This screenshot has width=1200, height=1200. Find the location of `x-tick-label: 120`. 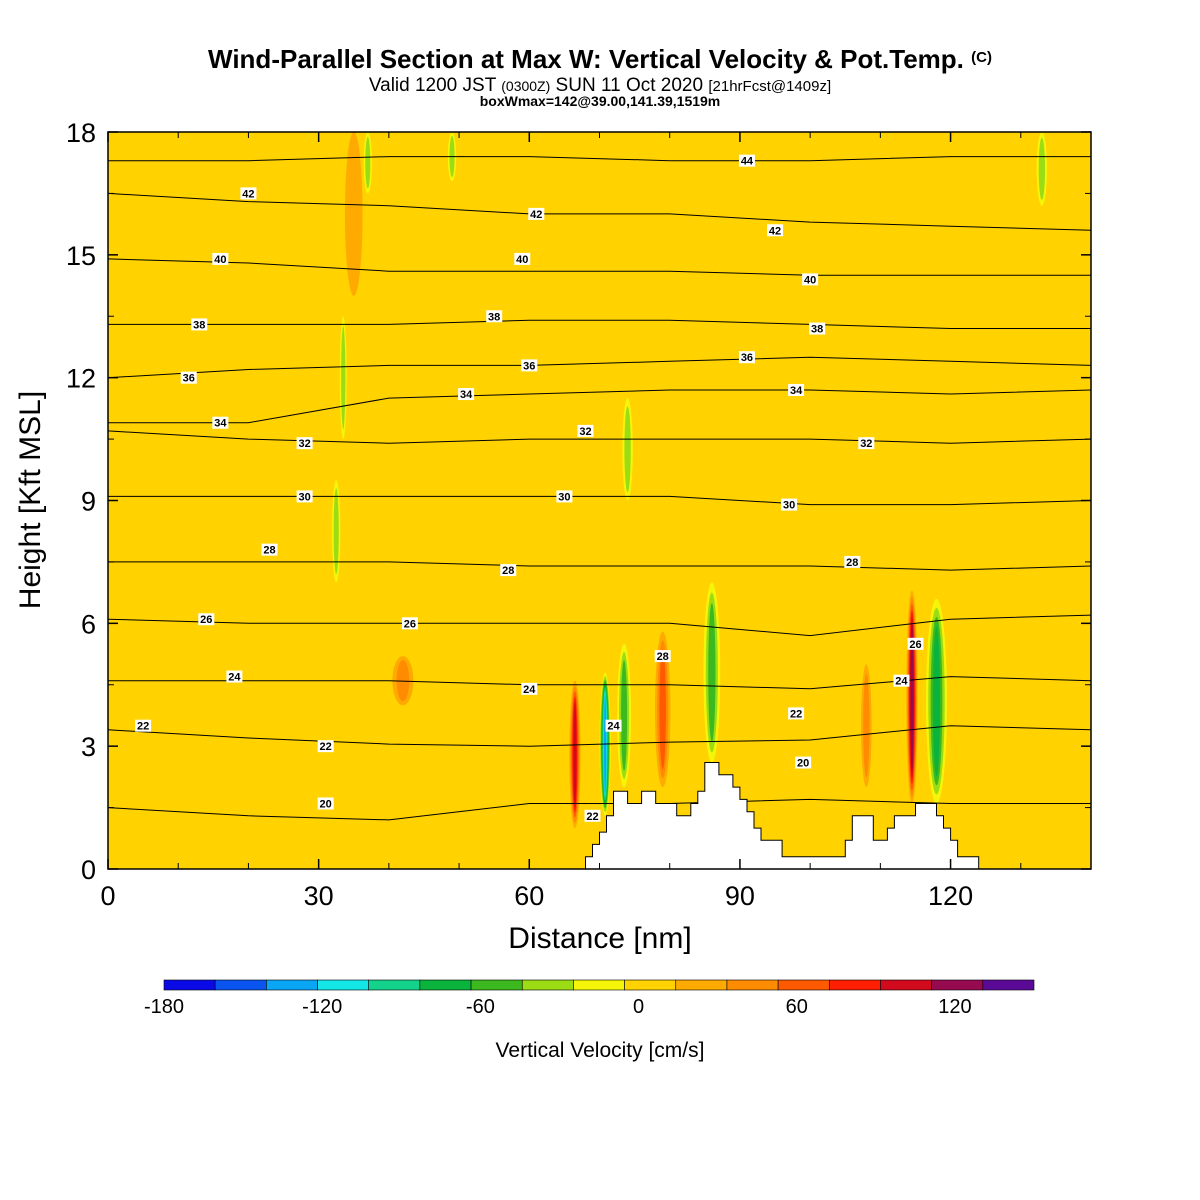

x-tick-label: 120 is located at coordinates (950, 896).